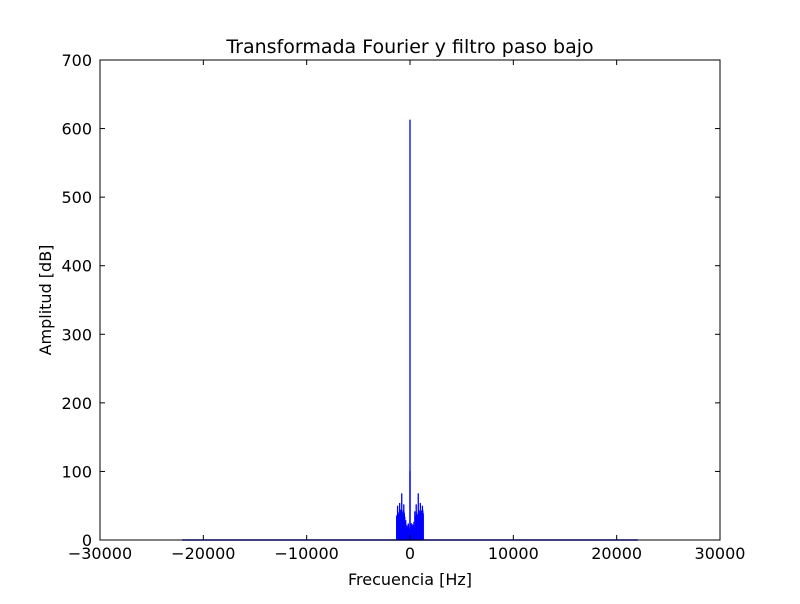 This screenshot has width=800, height=604. What do you see at coordinates (45, 300) in the screenshot?
I see `y-axis-label: Amplitud [dB]` at bounding box center [45, 300].